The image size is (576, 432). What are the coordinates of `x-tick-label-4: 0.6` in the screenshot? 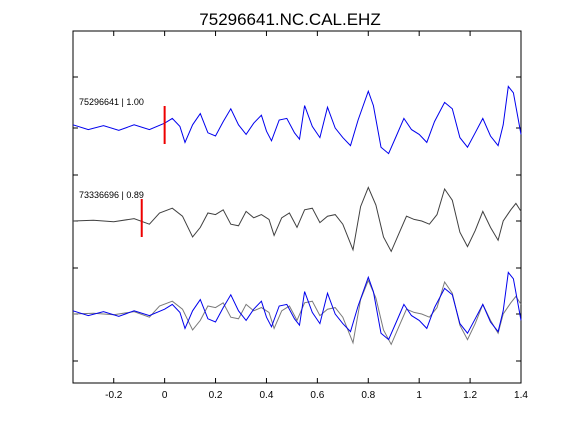 It's located at (317, 395).